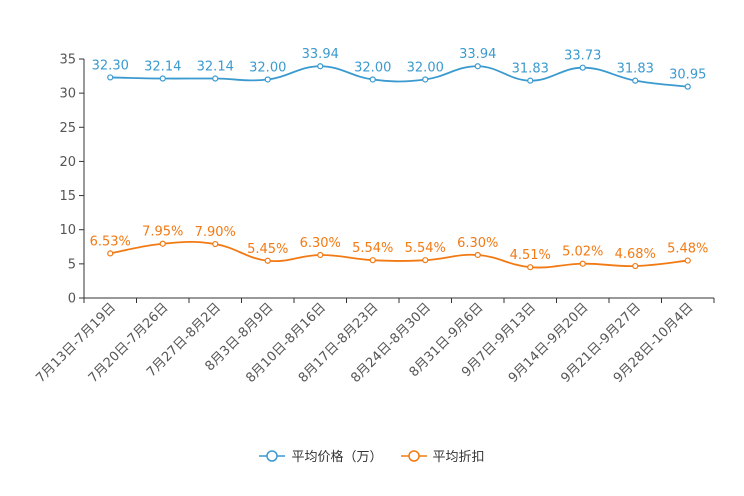 The height and width of the screenshot is (496, 744). I want to click on series-1-data-label: 4.68%, so click(635, 254).